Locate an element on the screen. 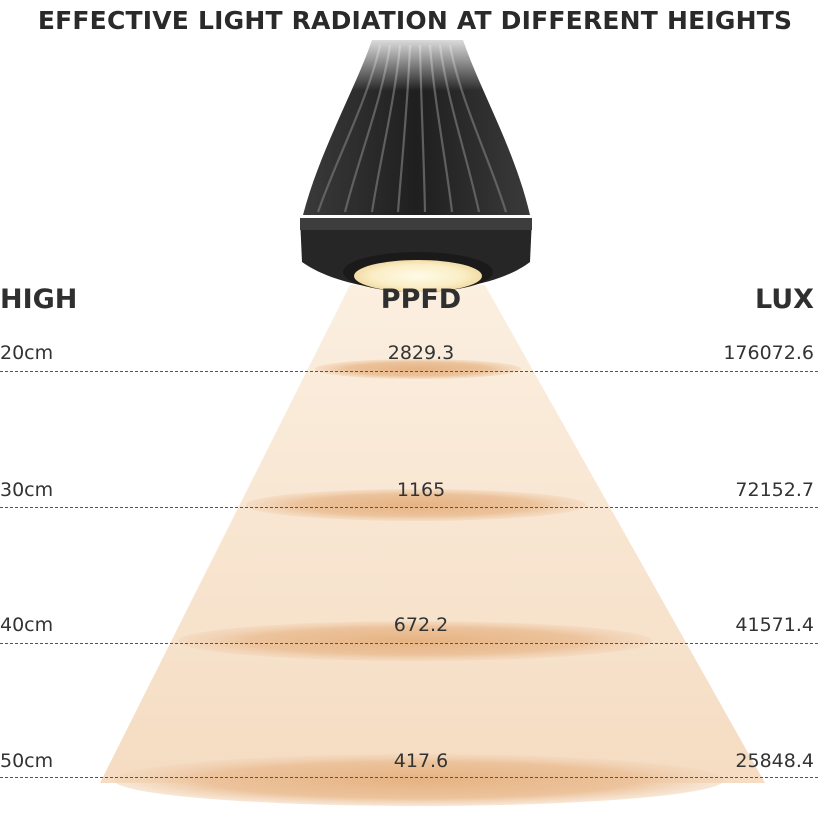 The width and height of the screenshot is (830, 813). divider-50cm is located at coordinates (409, 777).